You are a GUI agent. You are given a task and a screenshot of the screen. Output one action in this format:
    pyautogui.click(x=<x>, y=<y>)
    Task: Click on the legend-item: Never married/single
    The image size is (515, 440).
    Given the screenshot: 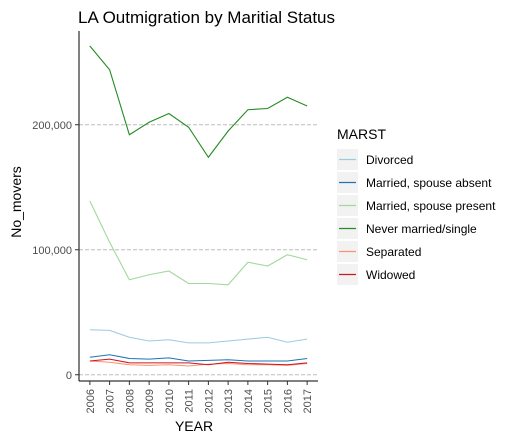 What is the action you would take?
    pyautogui.click(x=407, y=228)
    